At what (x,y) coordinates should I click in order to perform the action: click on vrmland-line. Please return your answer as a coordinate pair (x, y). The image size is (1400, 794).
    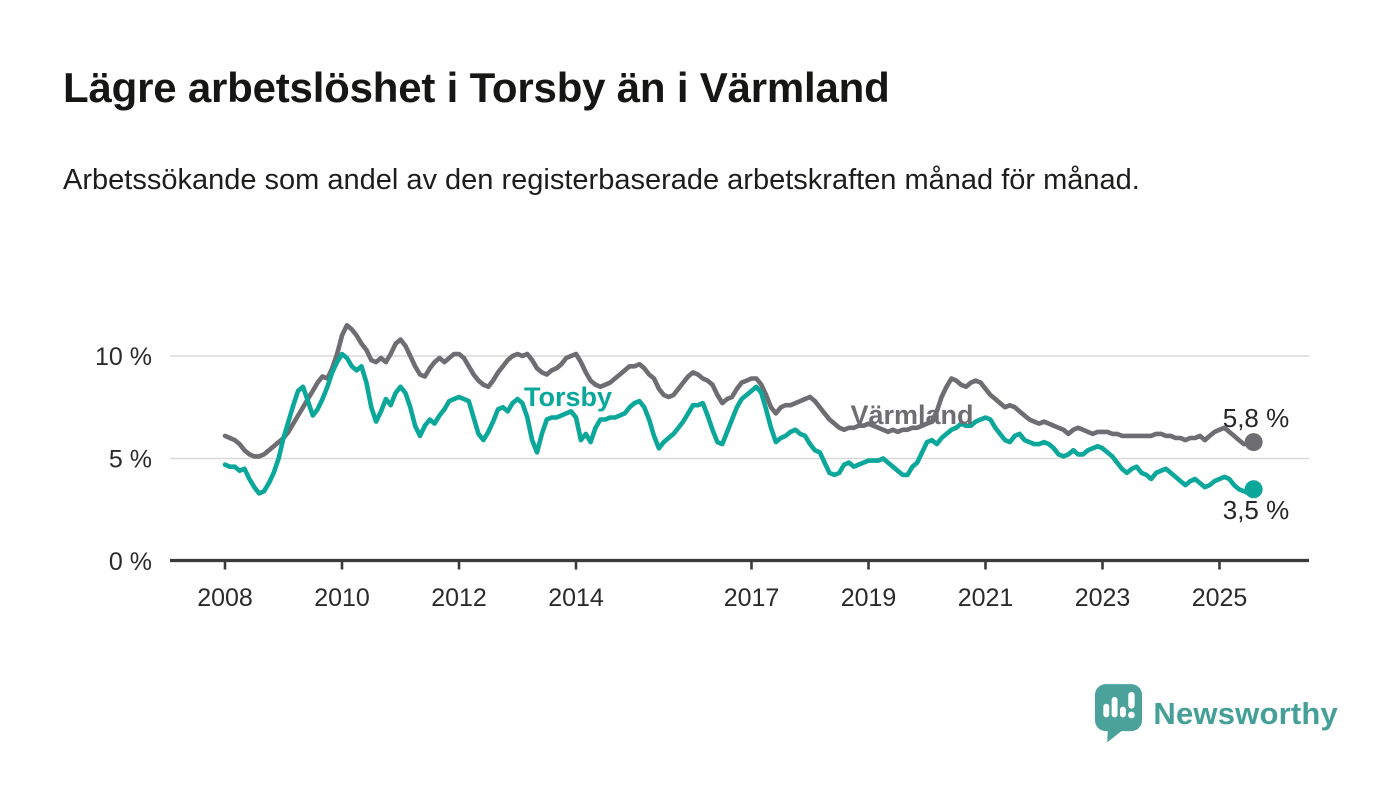
    Looking at the image, I should click on (739, 390).